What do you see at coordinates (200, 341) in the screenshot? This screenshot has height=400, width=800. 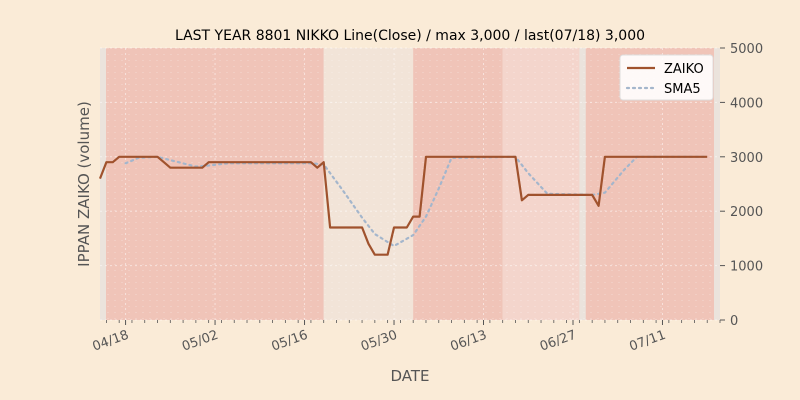 I see `x-tick-label: 05/02` at bounding box center [200, 341].